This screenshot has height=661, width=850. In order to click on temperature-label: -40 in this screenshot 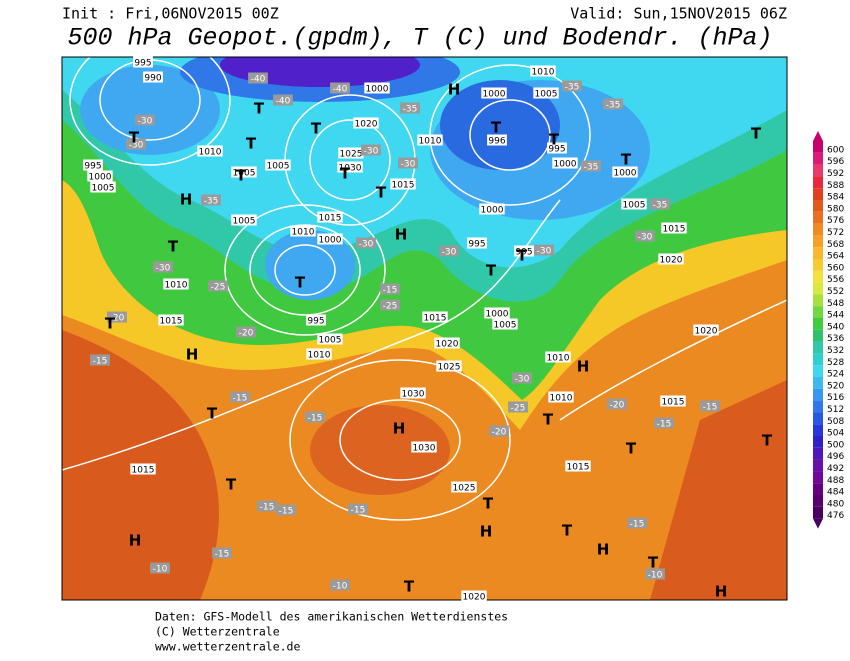, I will do `click(258, 80)`.